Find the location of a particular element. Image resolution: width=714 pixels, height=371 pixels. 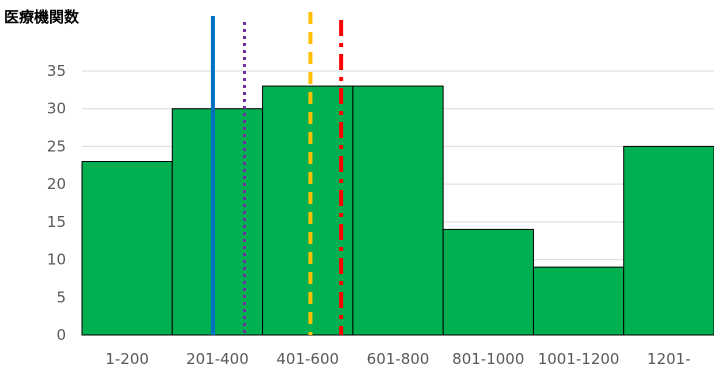

x-tick-label: 401-600 is located at coordinates (307, 359).